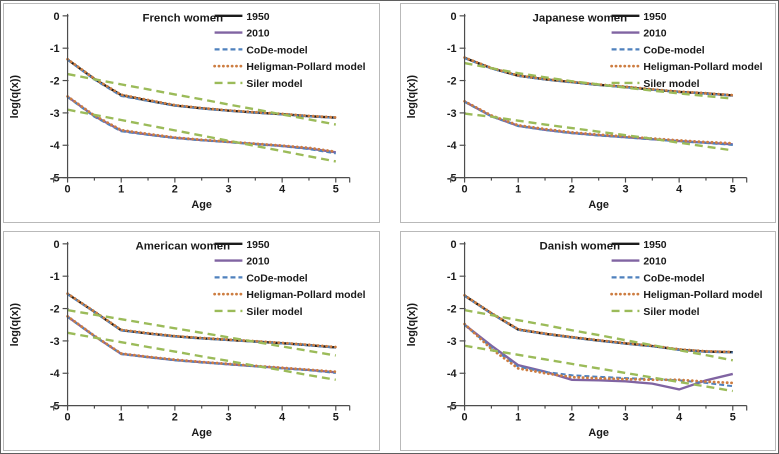 The height and width of the screenshot is (454, 779). I want to click on chart-title: Japanese women, so click(579, 19).